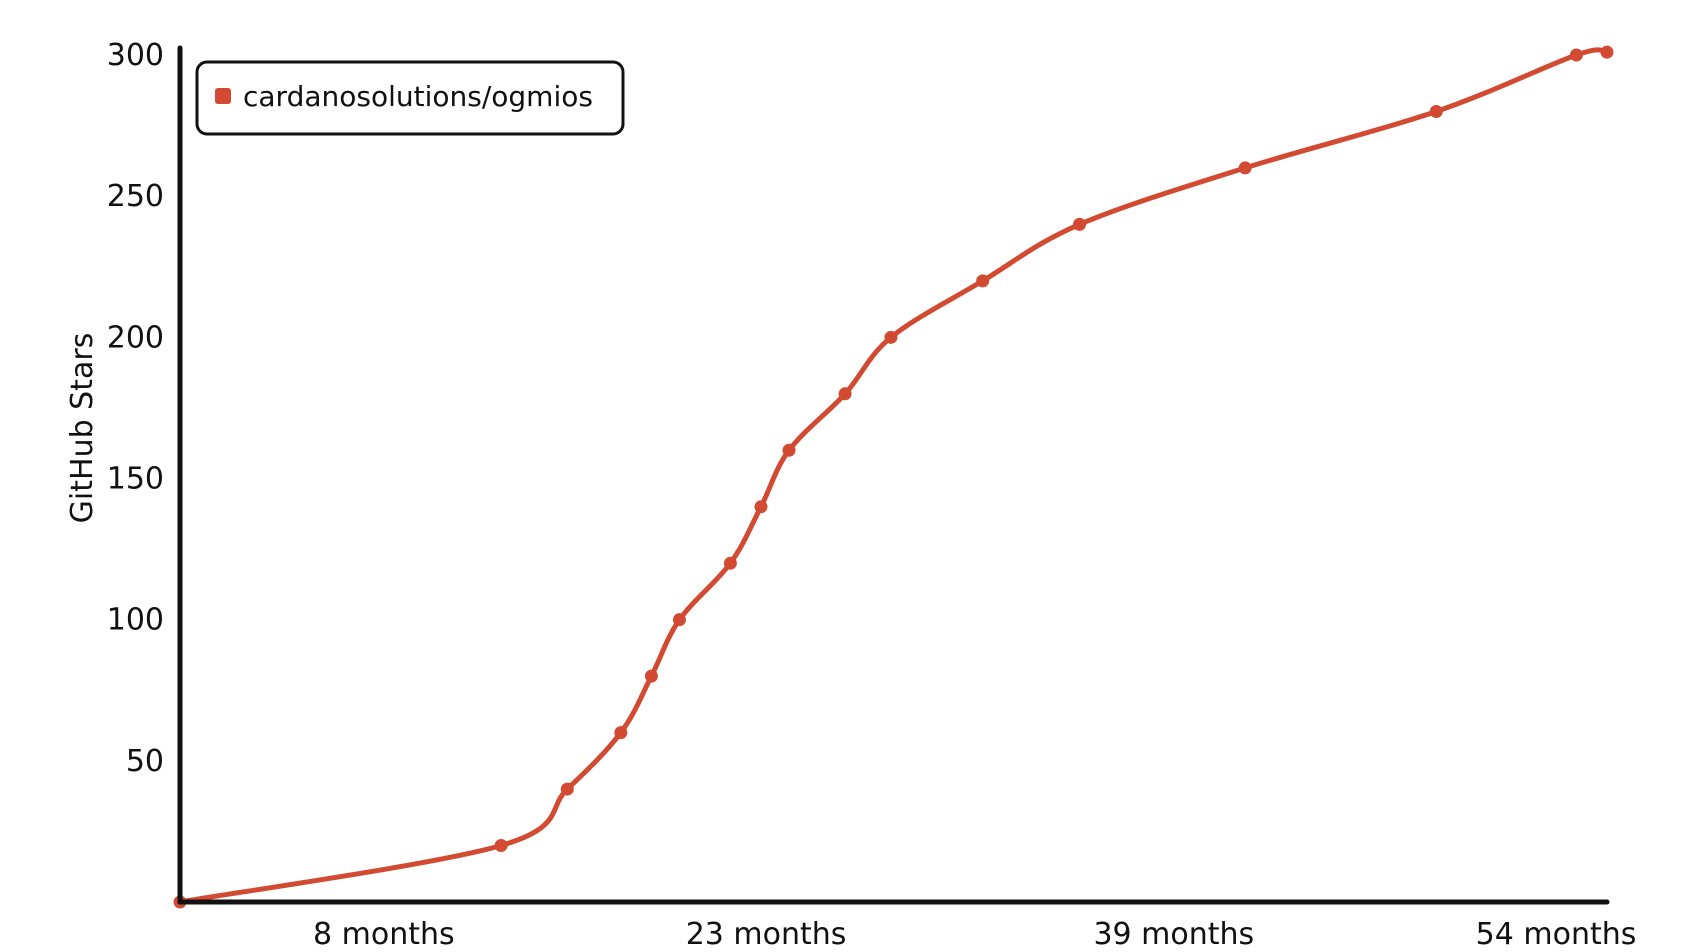 The width and height of the screenshot is (1694, 952). What do you see at coordinates (384, 934) in the screenshot?
I see `x-tick-label: 8 months` at bounding box center [384, 934].